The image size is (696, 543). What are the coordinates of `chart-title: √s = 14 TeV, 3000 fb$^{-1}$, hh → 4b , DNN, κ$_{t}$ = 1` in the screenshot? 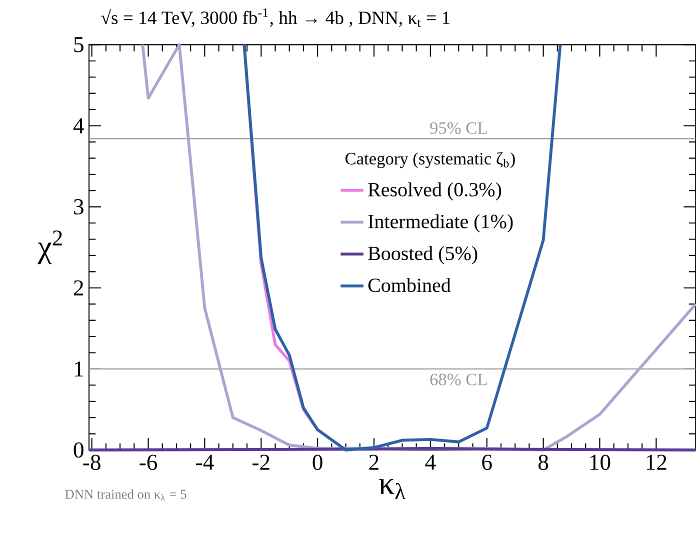 It's located at (275, 17).